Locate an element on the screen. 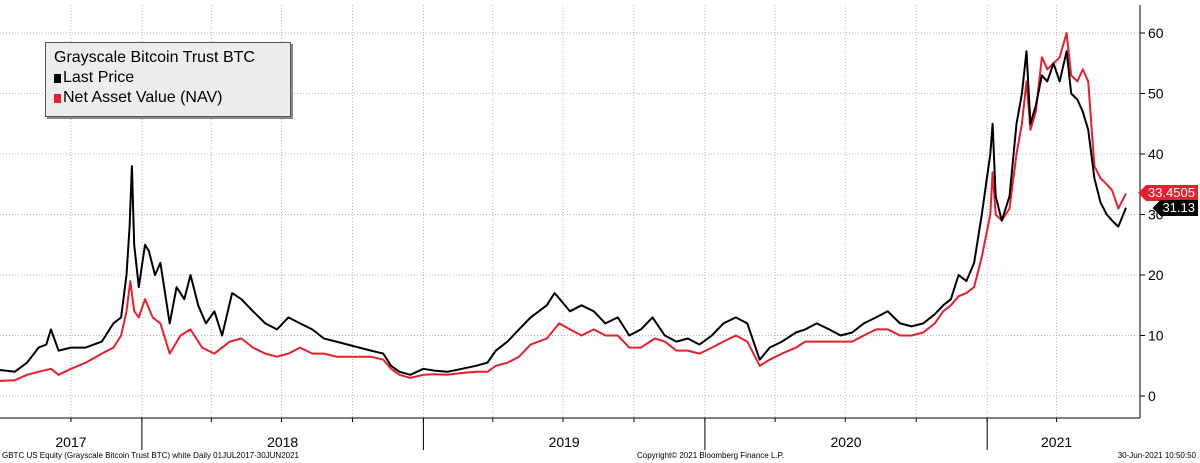 The image size is (1200, 463). legend-swatch-nav is located at coordinates (57, 98).